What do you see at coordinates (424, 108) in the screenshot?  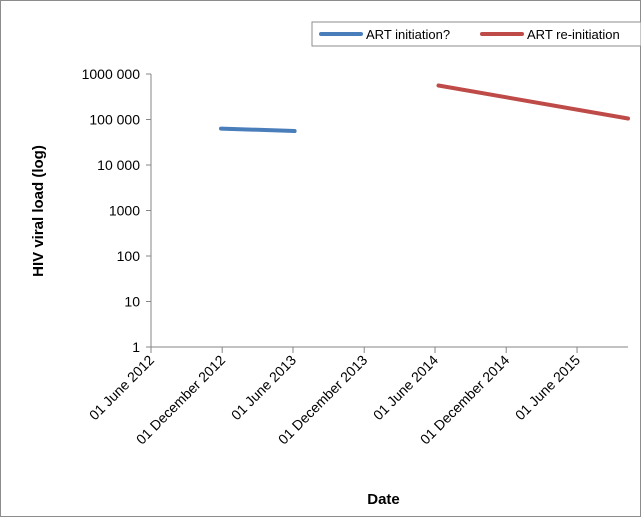 I see `series-layer` at bounding box center [424, 108].